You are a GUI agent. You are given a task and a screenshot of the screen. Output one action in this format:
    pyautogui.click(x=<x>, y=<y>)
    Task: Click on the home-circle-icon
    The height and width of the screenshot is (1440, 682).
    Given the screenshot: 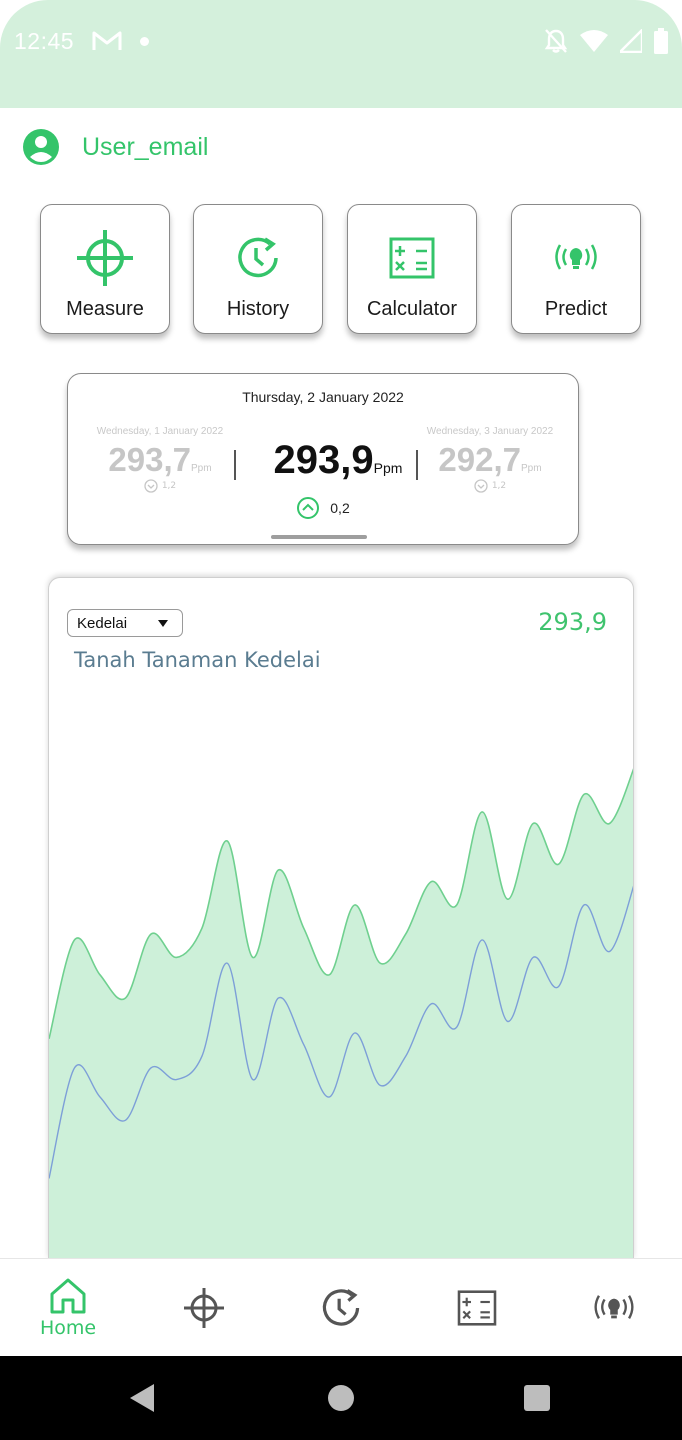 What is the action you would take?
    pyautogui.click(x=341, y=1398)
    